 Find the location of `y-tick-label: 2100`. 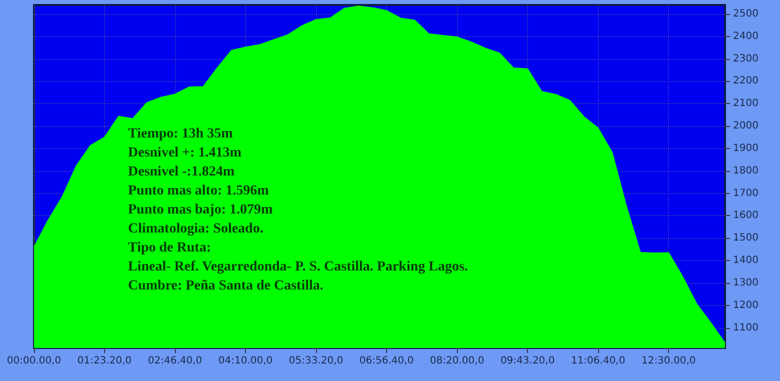

y-tick-label: 2100 is located at coordinates (745, 104).